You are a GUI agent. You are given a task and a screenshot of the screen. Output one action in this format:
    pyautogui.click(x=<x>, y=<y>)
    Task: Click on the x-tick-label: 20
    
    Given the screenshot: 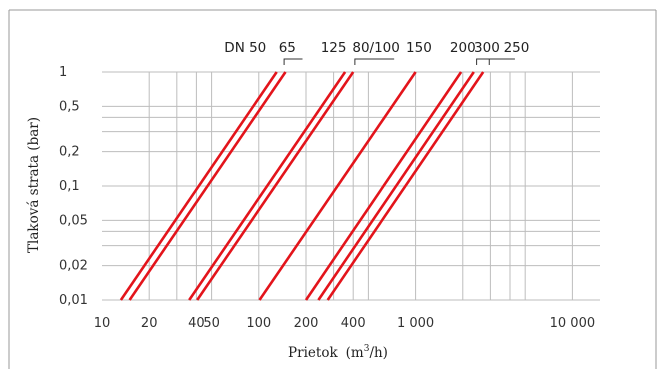 What is the action you would take?
    pyautogui.click(x=149, y=323)
    